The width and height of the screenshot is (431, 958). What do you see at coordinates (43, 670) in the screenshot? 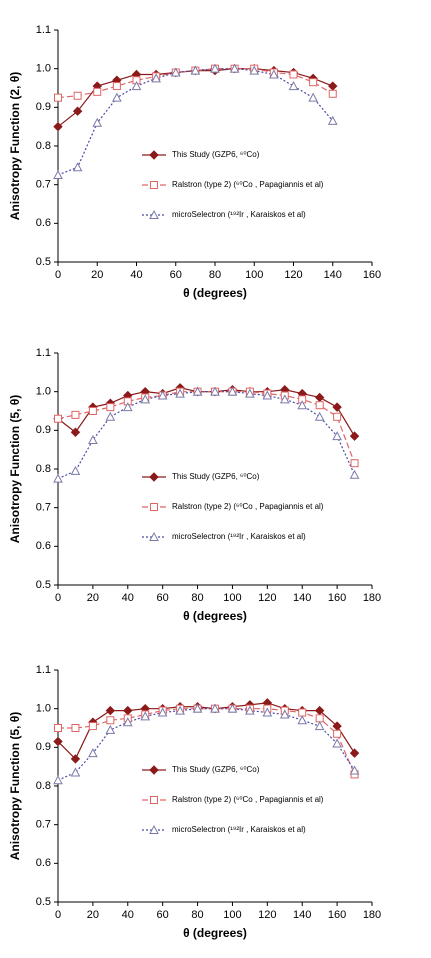
I see `y-tick-label: 1.1` at bounding box center [43, 670].